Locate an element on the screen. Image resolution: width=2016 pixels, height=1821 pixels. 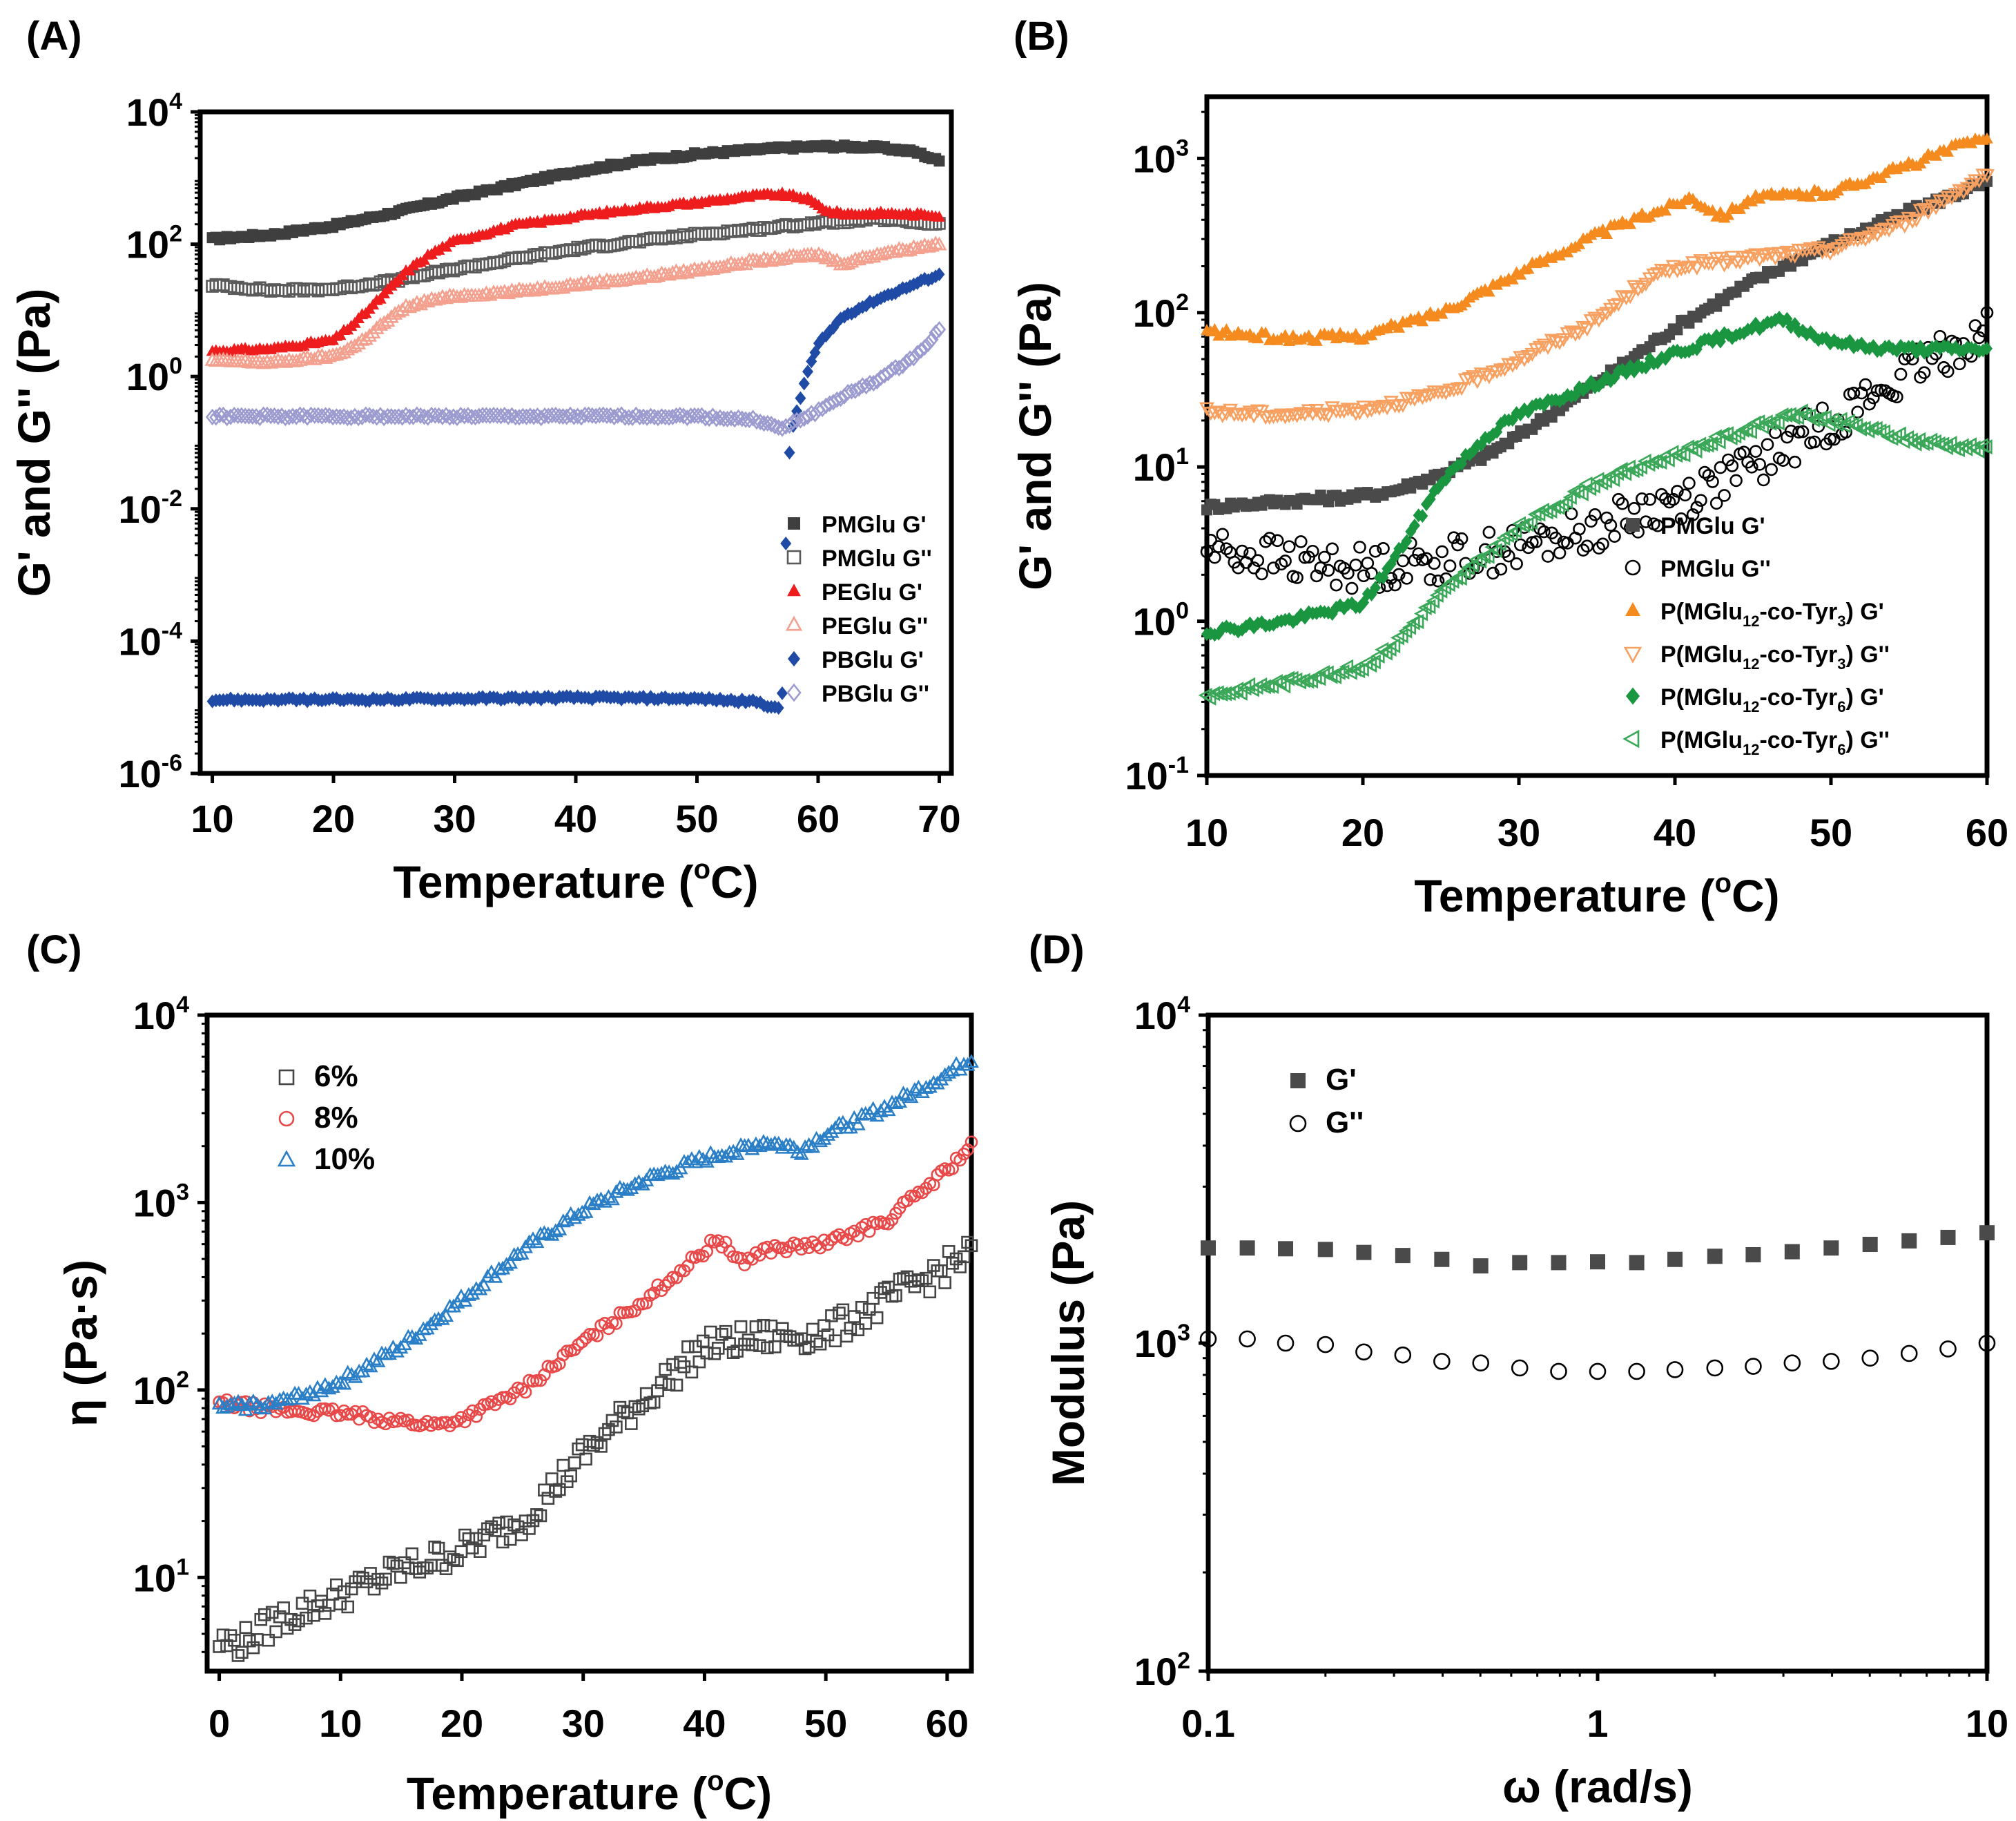
y-axis-title: G' and G'' (Pa) is located at coordinates (1034, 436).